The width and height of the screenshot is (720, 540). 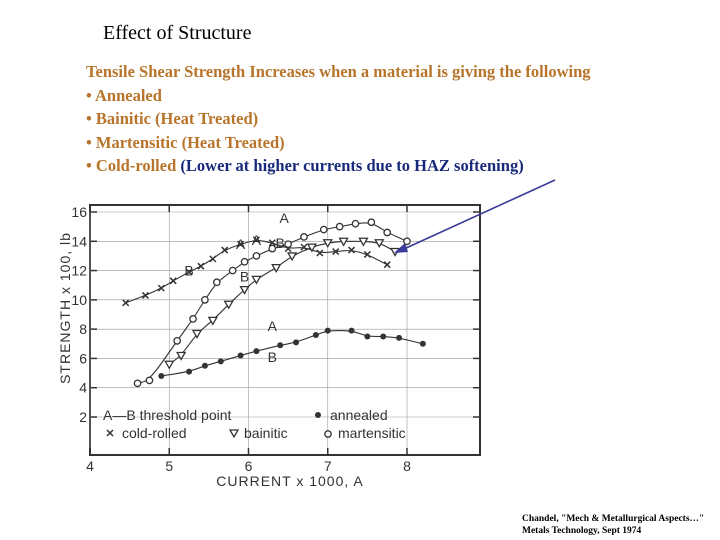 I want to click on y-tick-label: 10, so click(x=79, y=300).